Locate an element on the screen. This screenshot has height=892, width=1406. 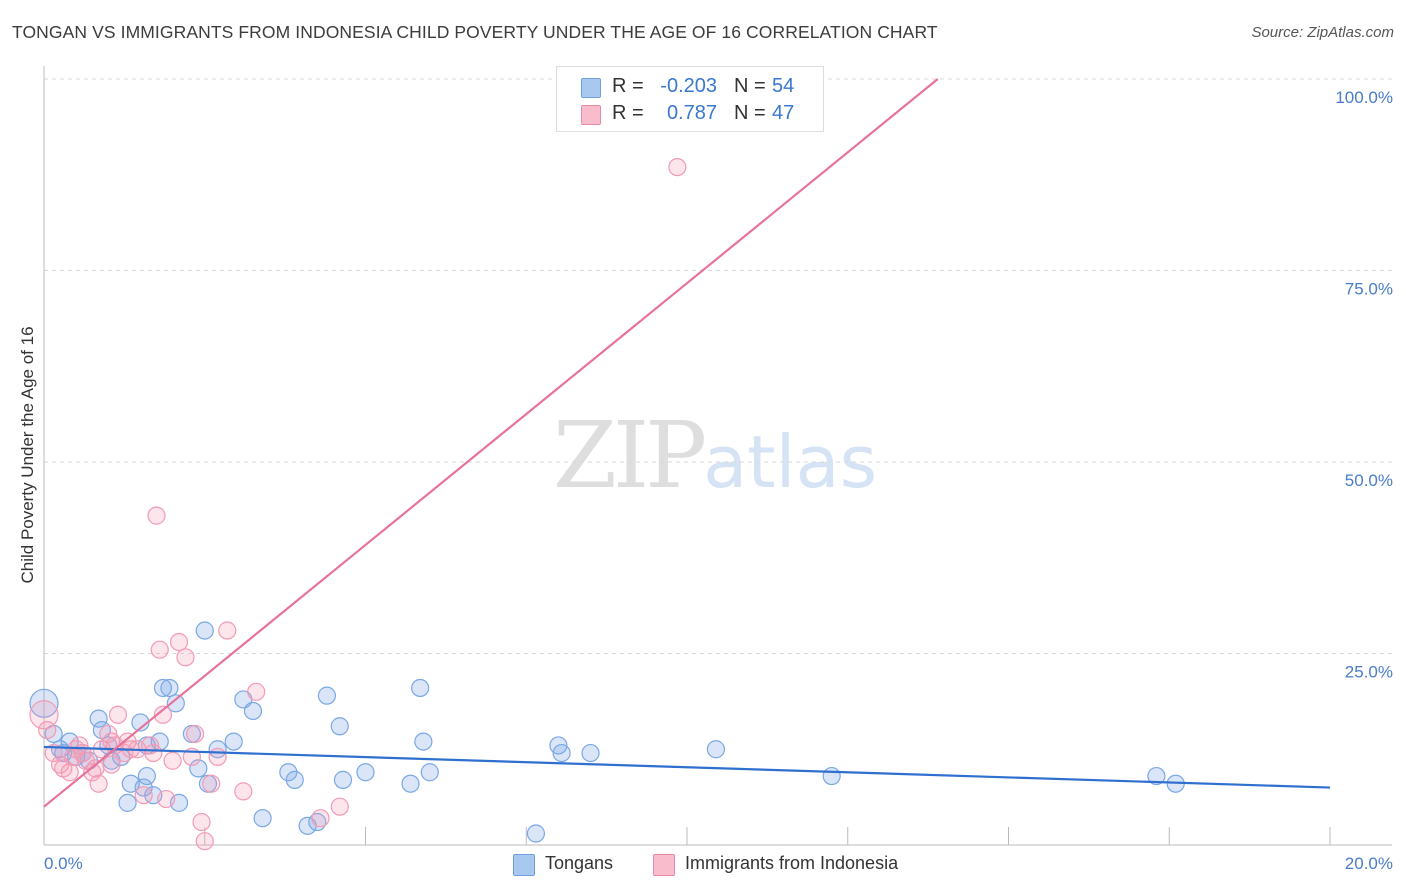
y-tick-label: 25.0% is located at coordinates (1369, 672).